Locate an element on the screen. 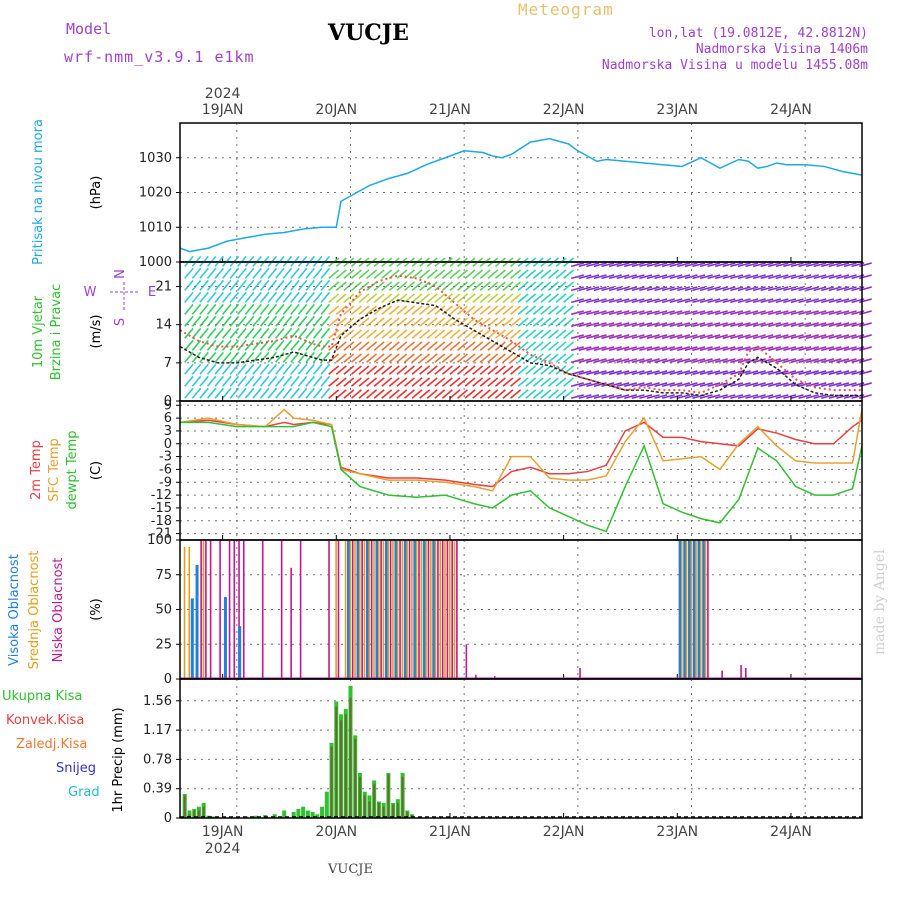  compass-w: W is located at coordinates (90, 292).